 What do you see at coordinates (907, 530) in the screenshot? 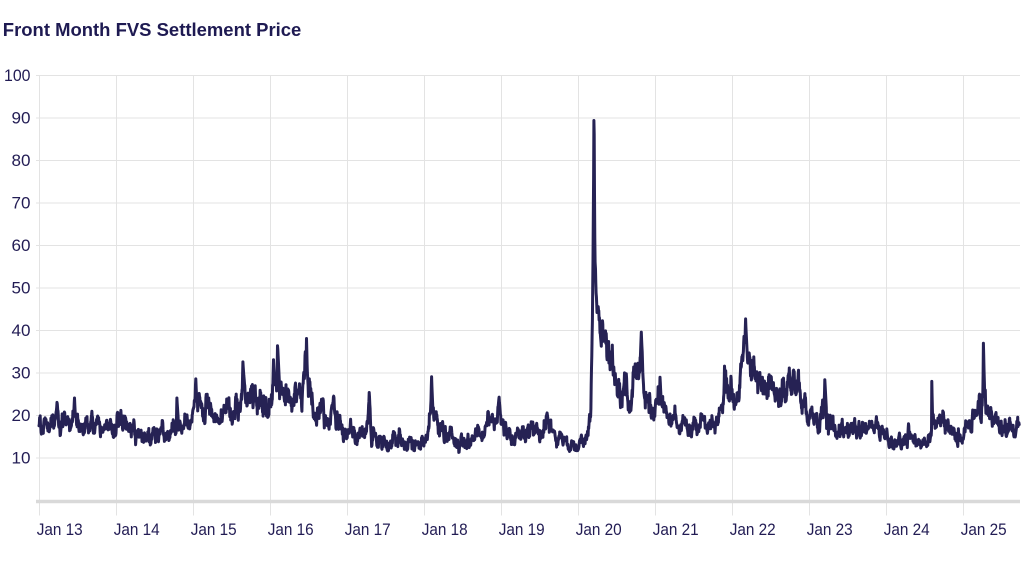
I see `svg-text: Jan 24` at bounding box center [907, 530].